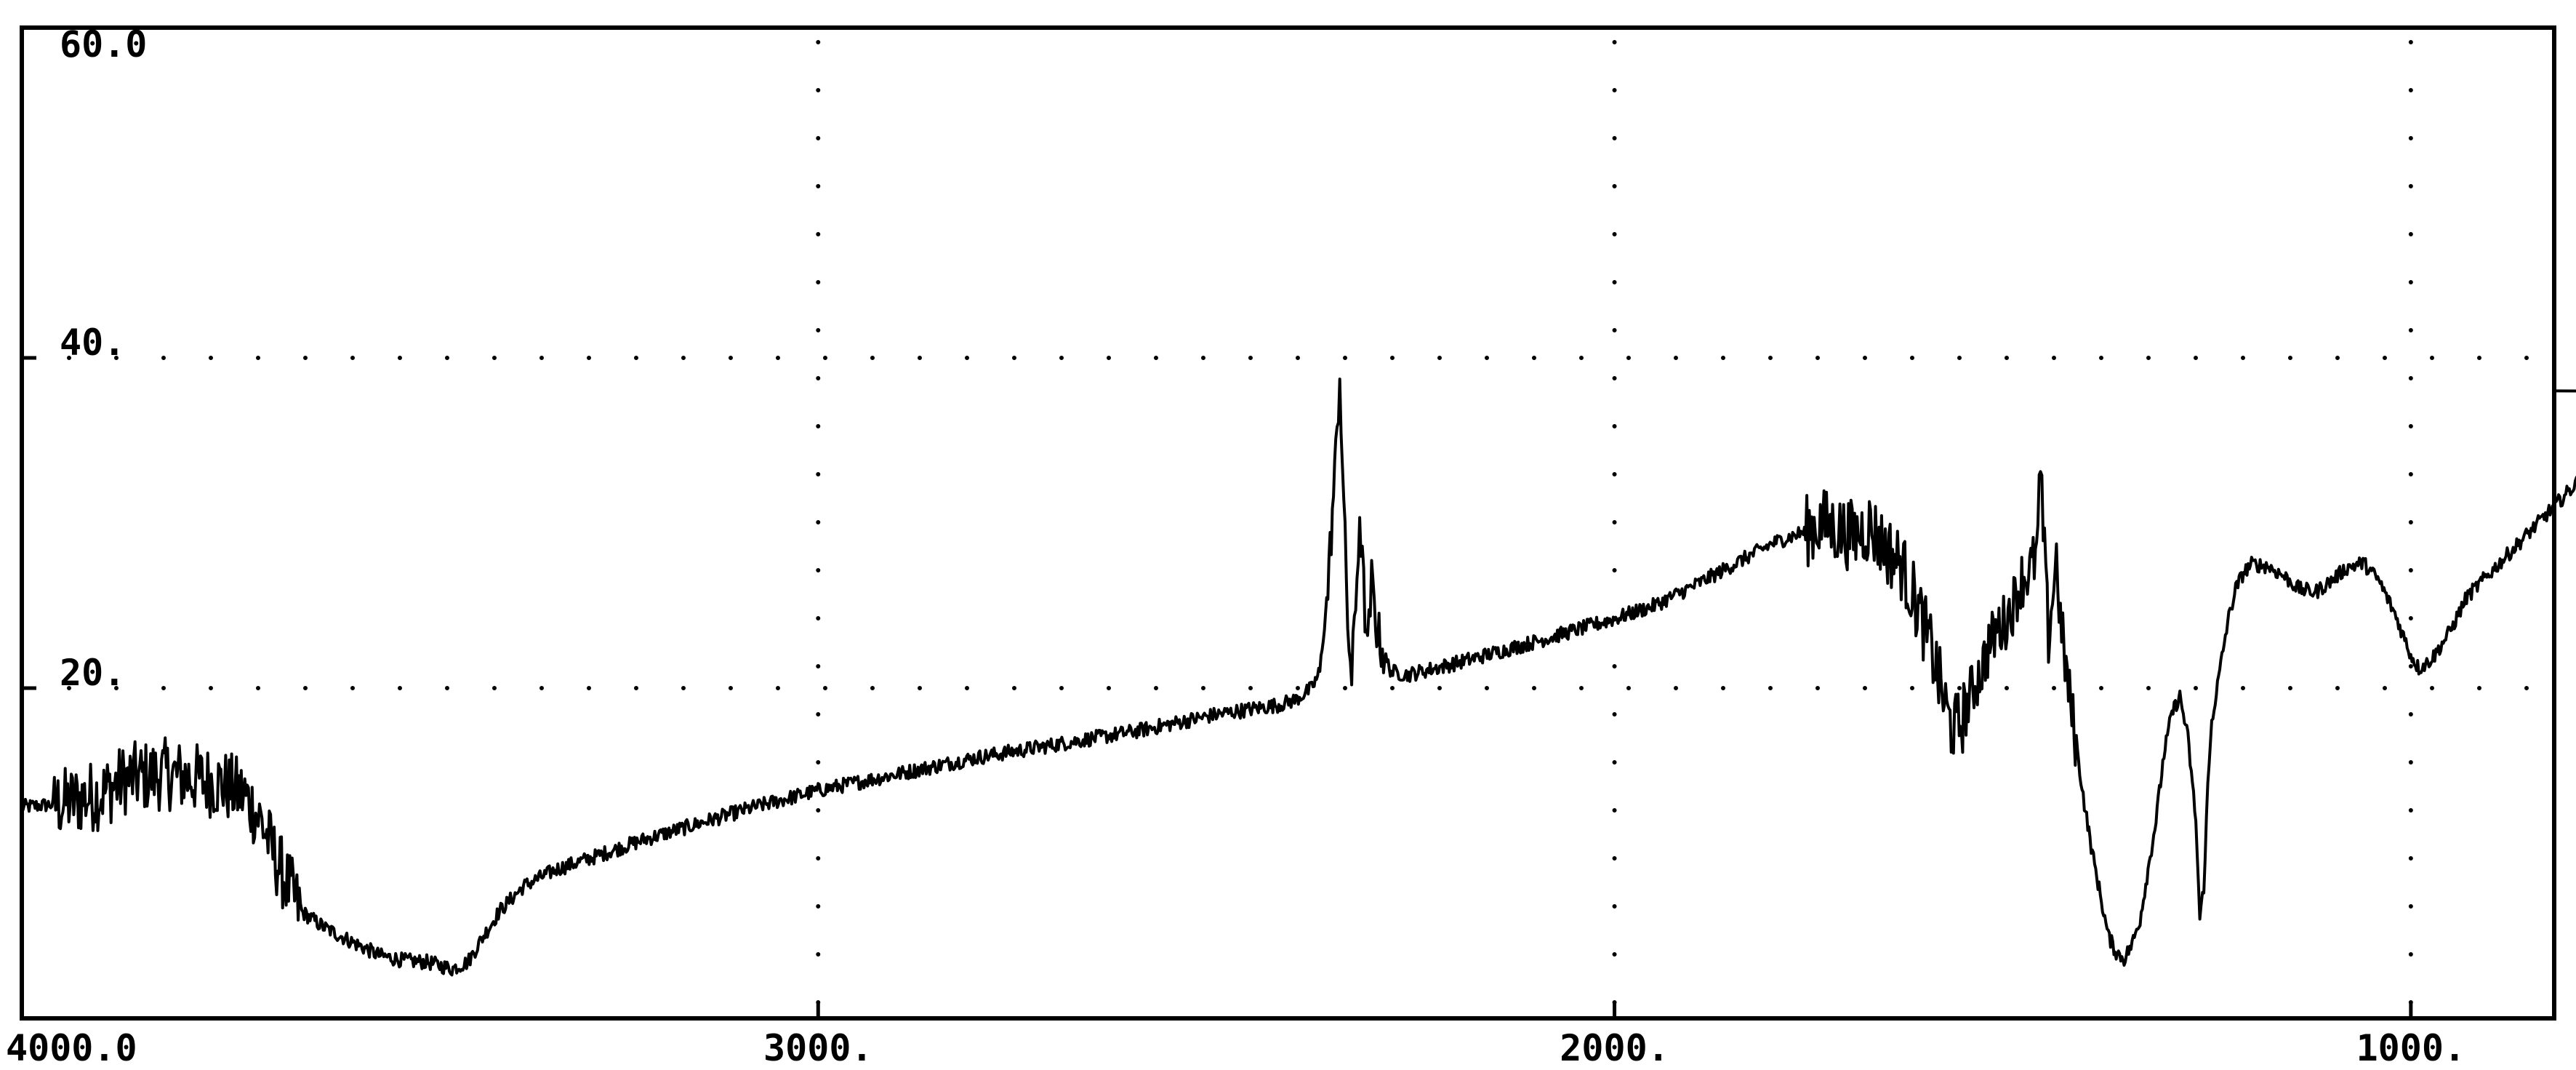 The height and width of the screenshot is (1070, 2576). I want to click on x-tick-label: 3000., so click(818, 1048).